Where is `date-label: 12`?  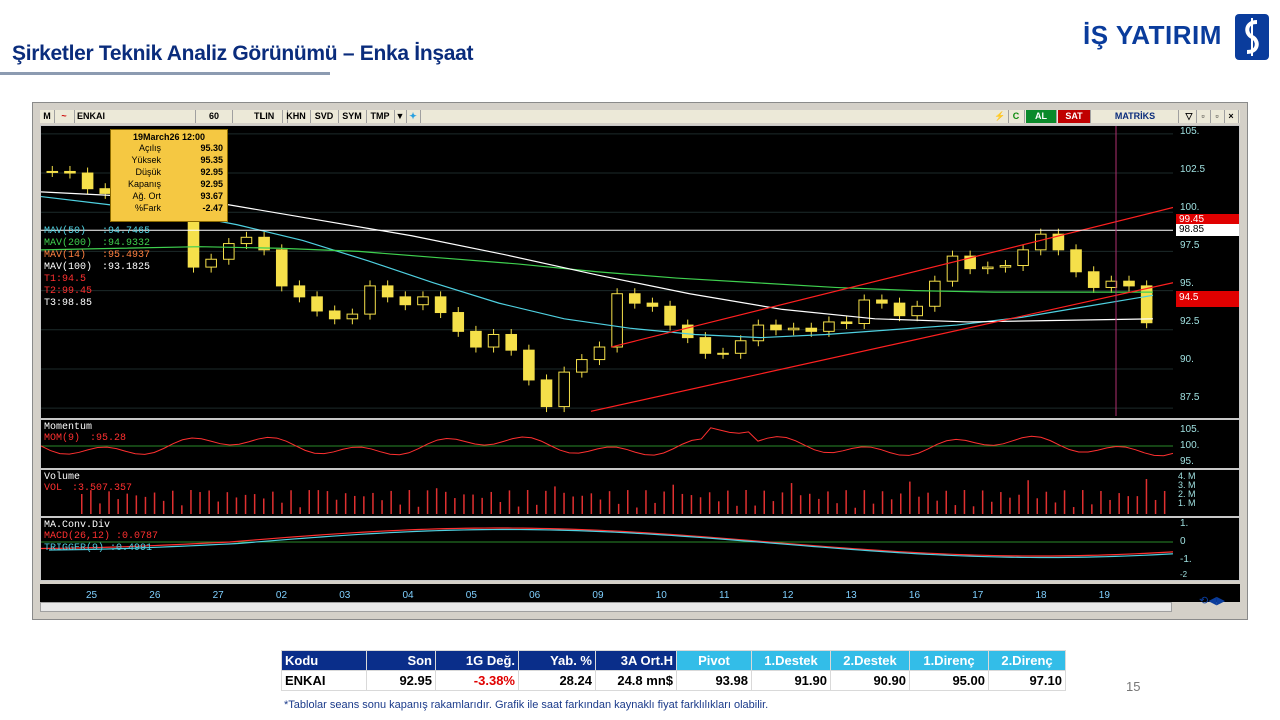 date-label: 12 is located at coordinates (788, 595).